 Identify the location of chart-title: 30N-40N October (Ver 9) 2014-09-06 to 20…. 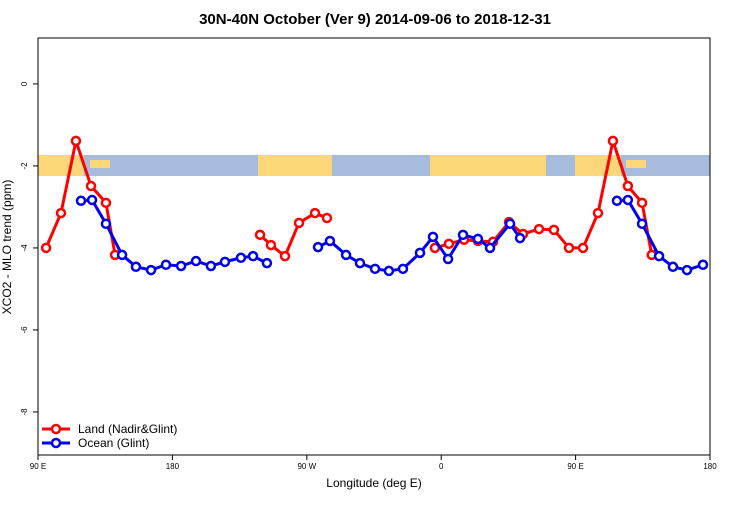
(375, 19).